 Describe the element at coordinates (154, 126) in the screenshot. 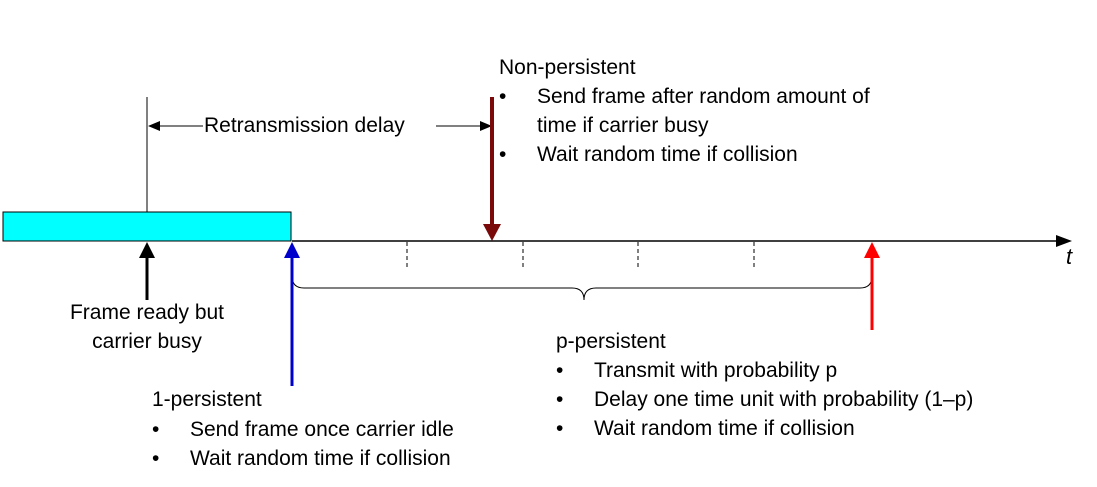

I see `retransmission-delay-left-arrowhead` at that location.